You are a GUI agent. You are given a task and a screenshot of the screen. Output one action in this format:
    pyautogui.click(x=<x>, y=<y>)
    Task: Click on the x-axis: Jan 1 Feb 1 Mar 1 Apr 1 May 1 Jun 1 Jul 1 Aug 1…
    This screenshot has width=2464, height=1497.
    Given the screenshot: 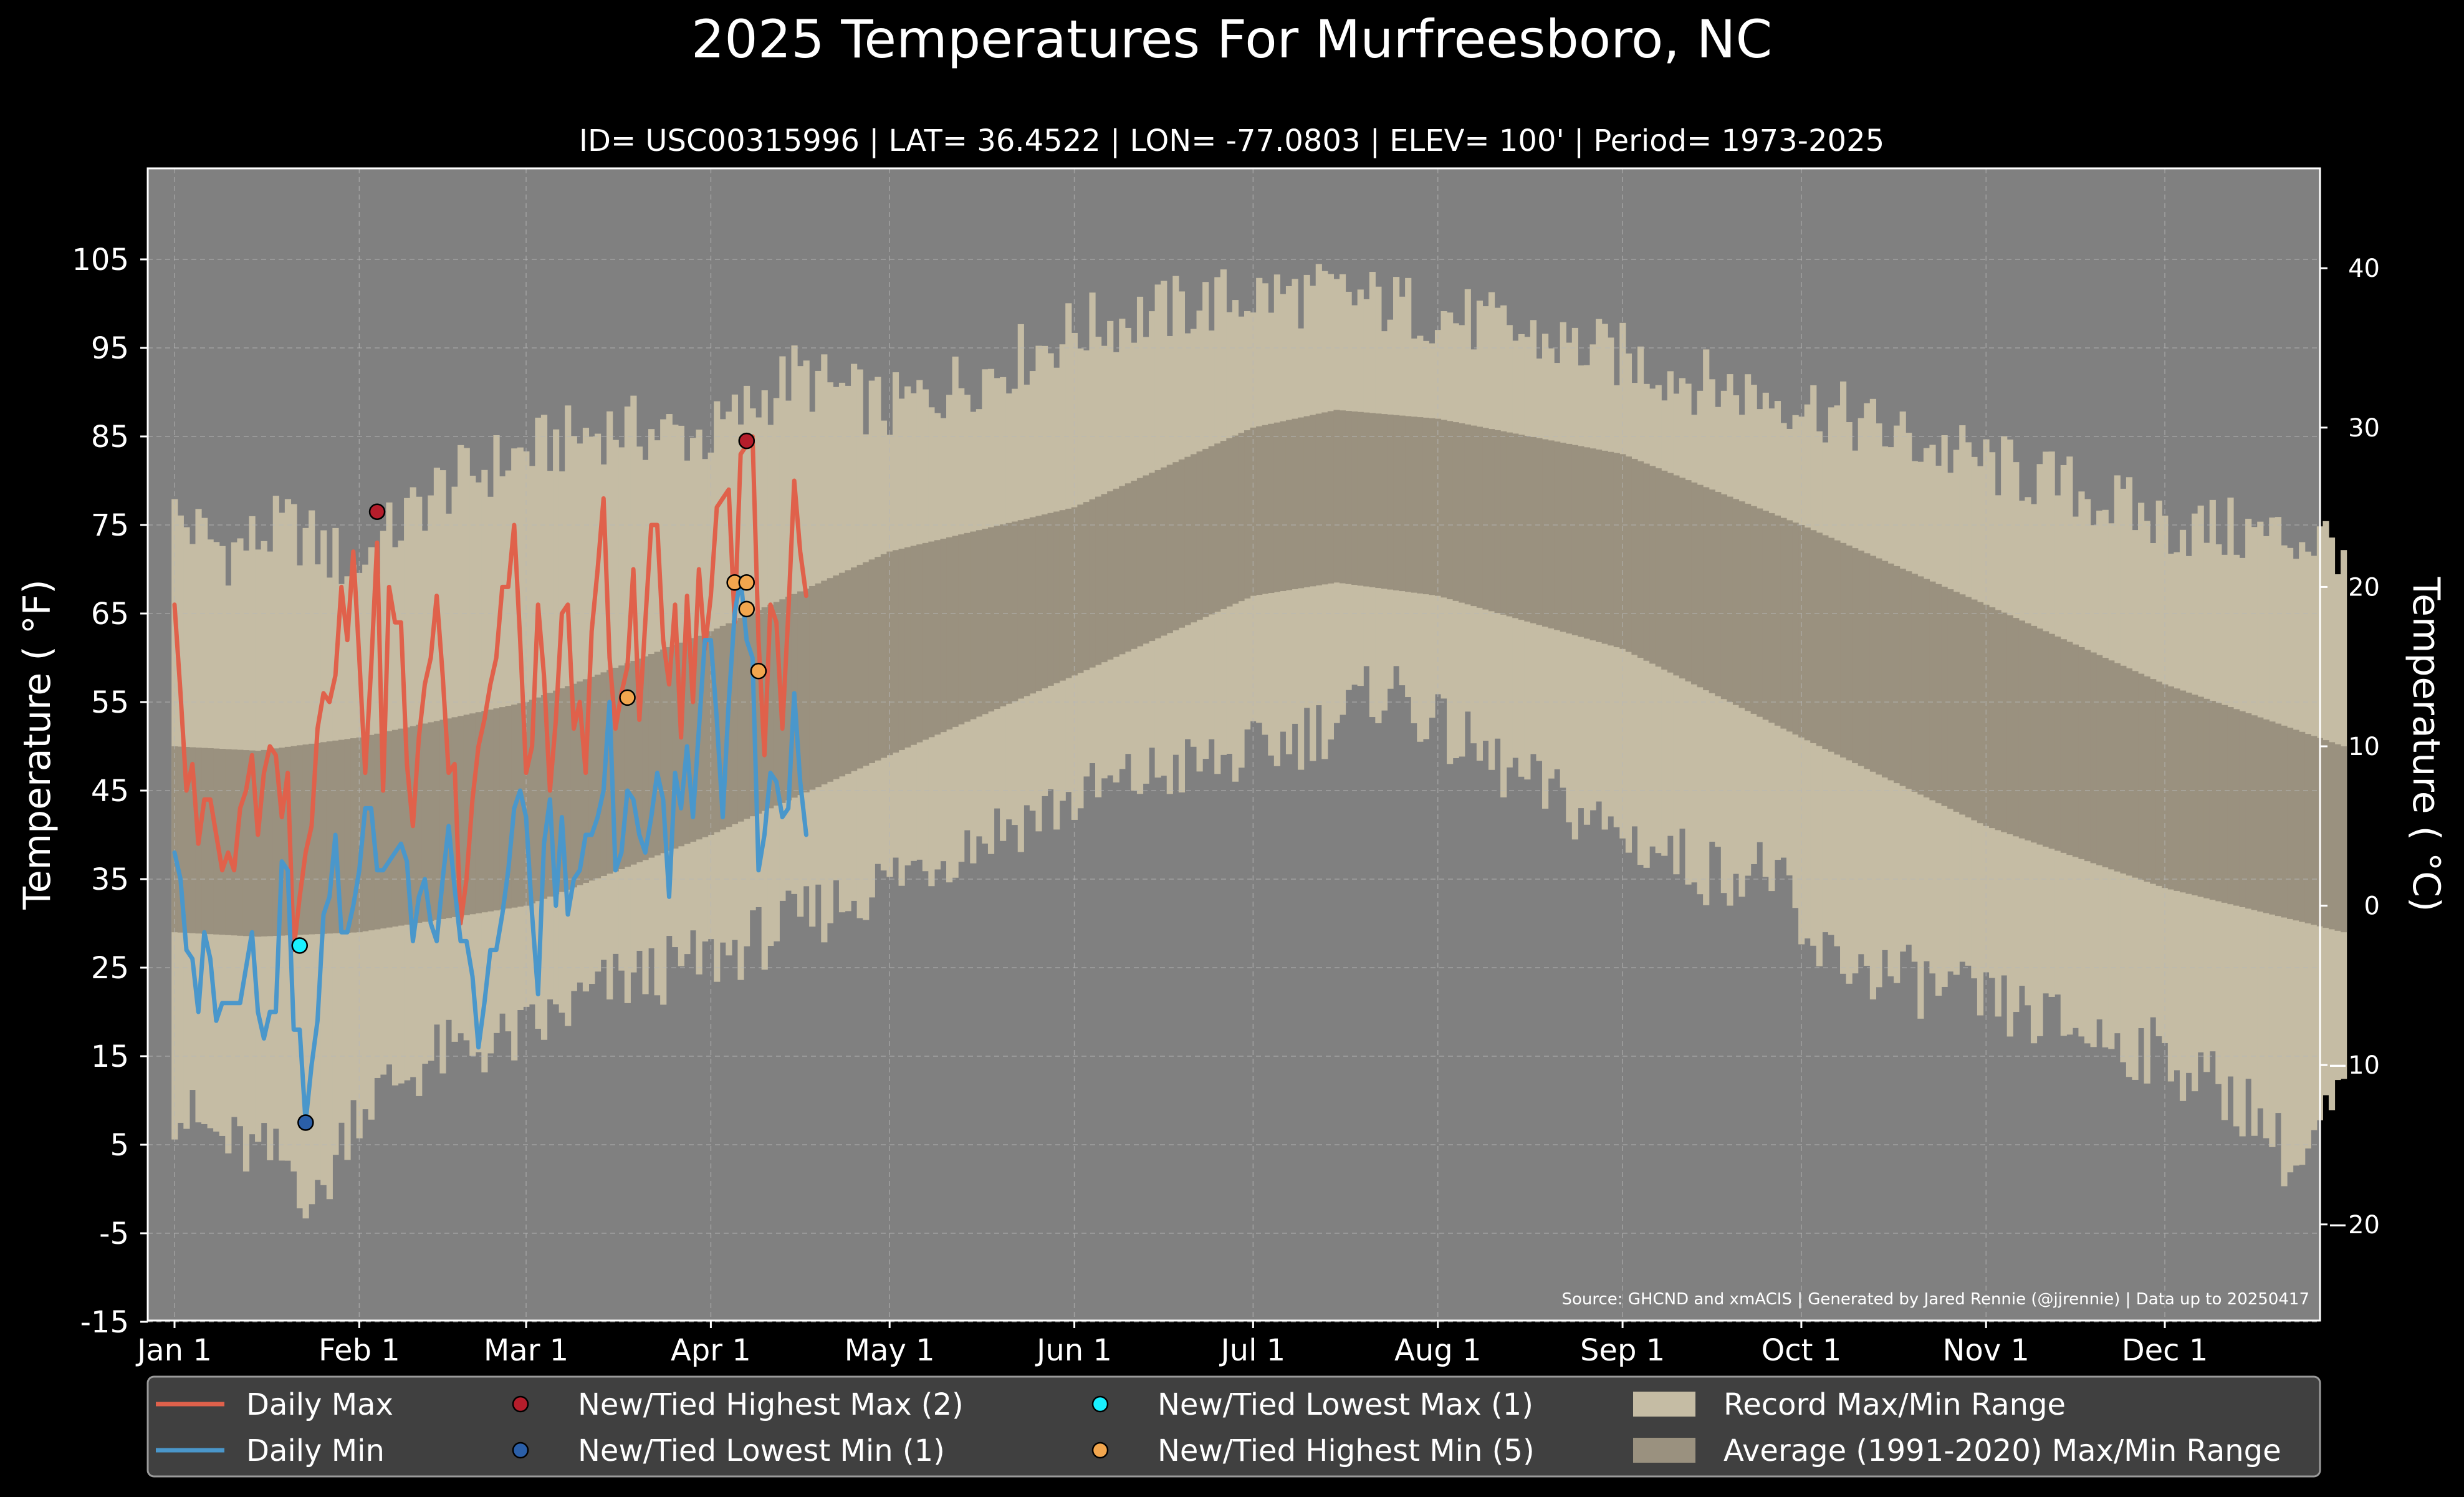 What is the action you would take?
    pyautogui.click(x=1171, y=1344)
    